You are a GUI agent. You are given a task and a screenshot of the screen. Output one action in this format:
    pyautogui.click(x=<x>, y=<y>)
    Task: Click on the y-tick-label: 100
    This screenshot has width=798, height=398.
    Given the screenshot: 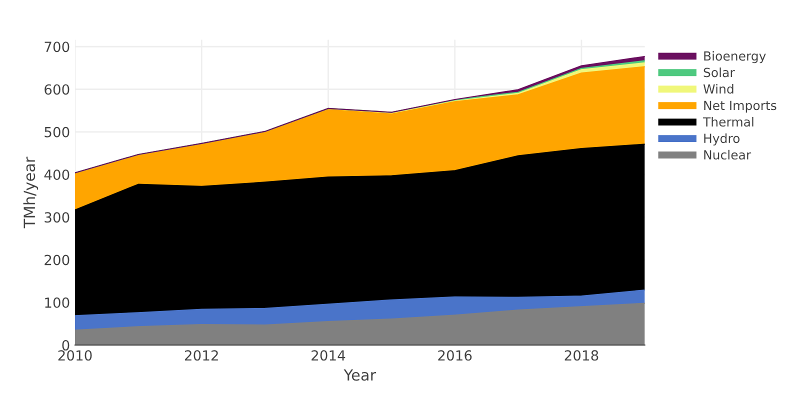 What is the action you would take?
    pyautogui.click(x=57, y=302)
    